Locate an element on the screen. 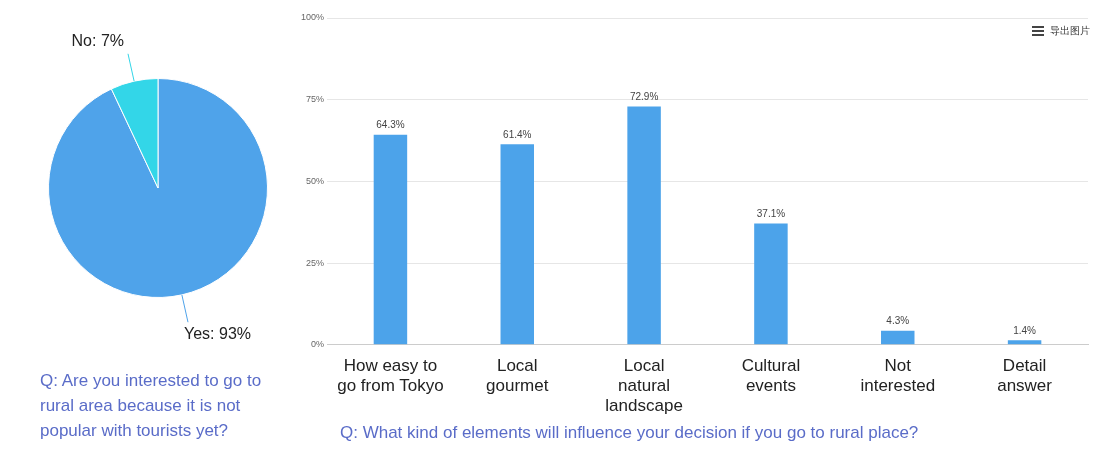 Image resolution: width=1102 pixels, height=449 pixels. y-tick-label: 0% is located at coordinates (318, 344).